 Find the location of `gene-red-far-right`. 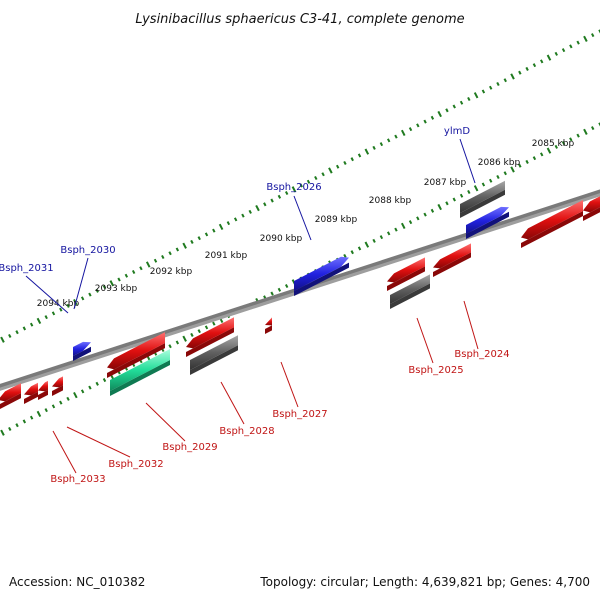

gene-red-far-right is located at coordinates (552, 223).